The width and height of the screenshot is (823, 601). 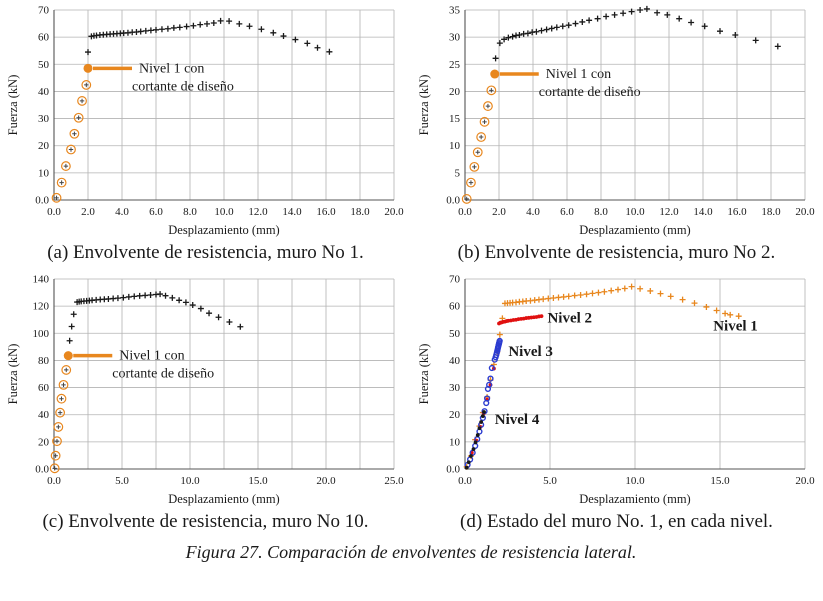 I want to click on series-envolvente, so click(x=636, y=33).